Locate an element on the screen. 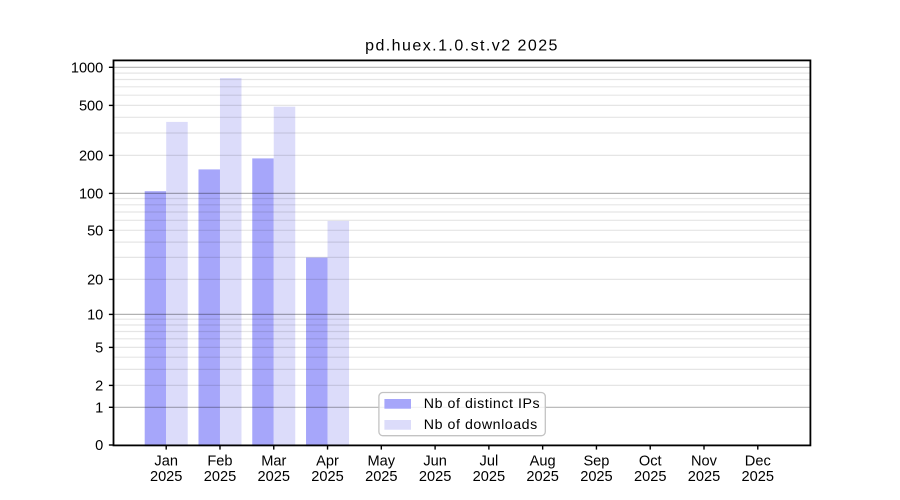 The image size is (900, 500). svg-text: Oct is located at coordinates (650, 461).